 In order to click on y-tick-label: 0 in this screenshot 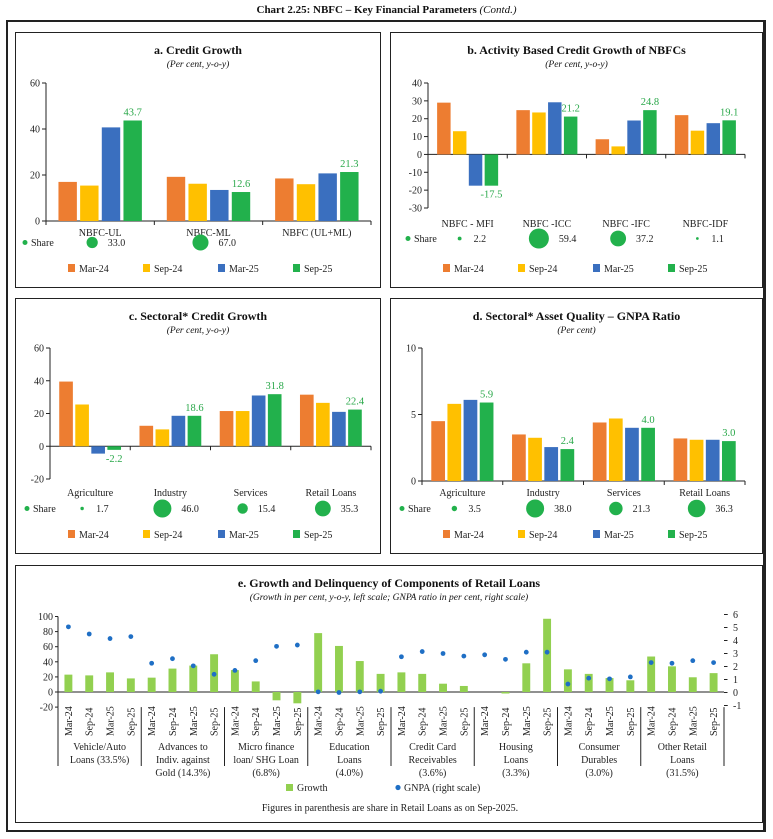, I will do `click(37, 222)`.